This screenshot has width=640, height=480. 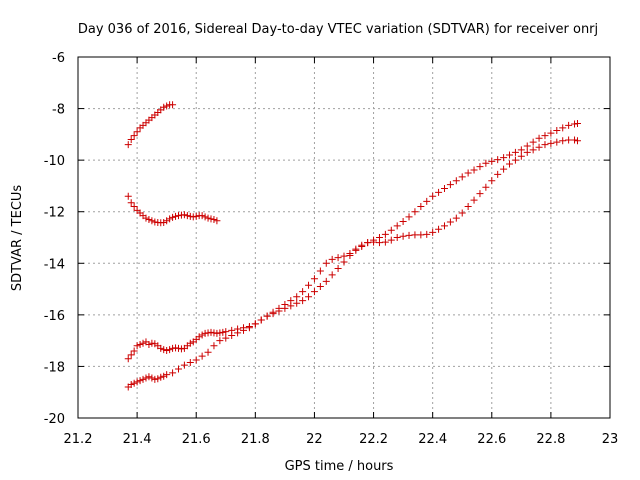 What do you see at coordinates (373, 439) in the screenshot?
I see `x-tick-label: 22.2` at bounding box center [373, 439].